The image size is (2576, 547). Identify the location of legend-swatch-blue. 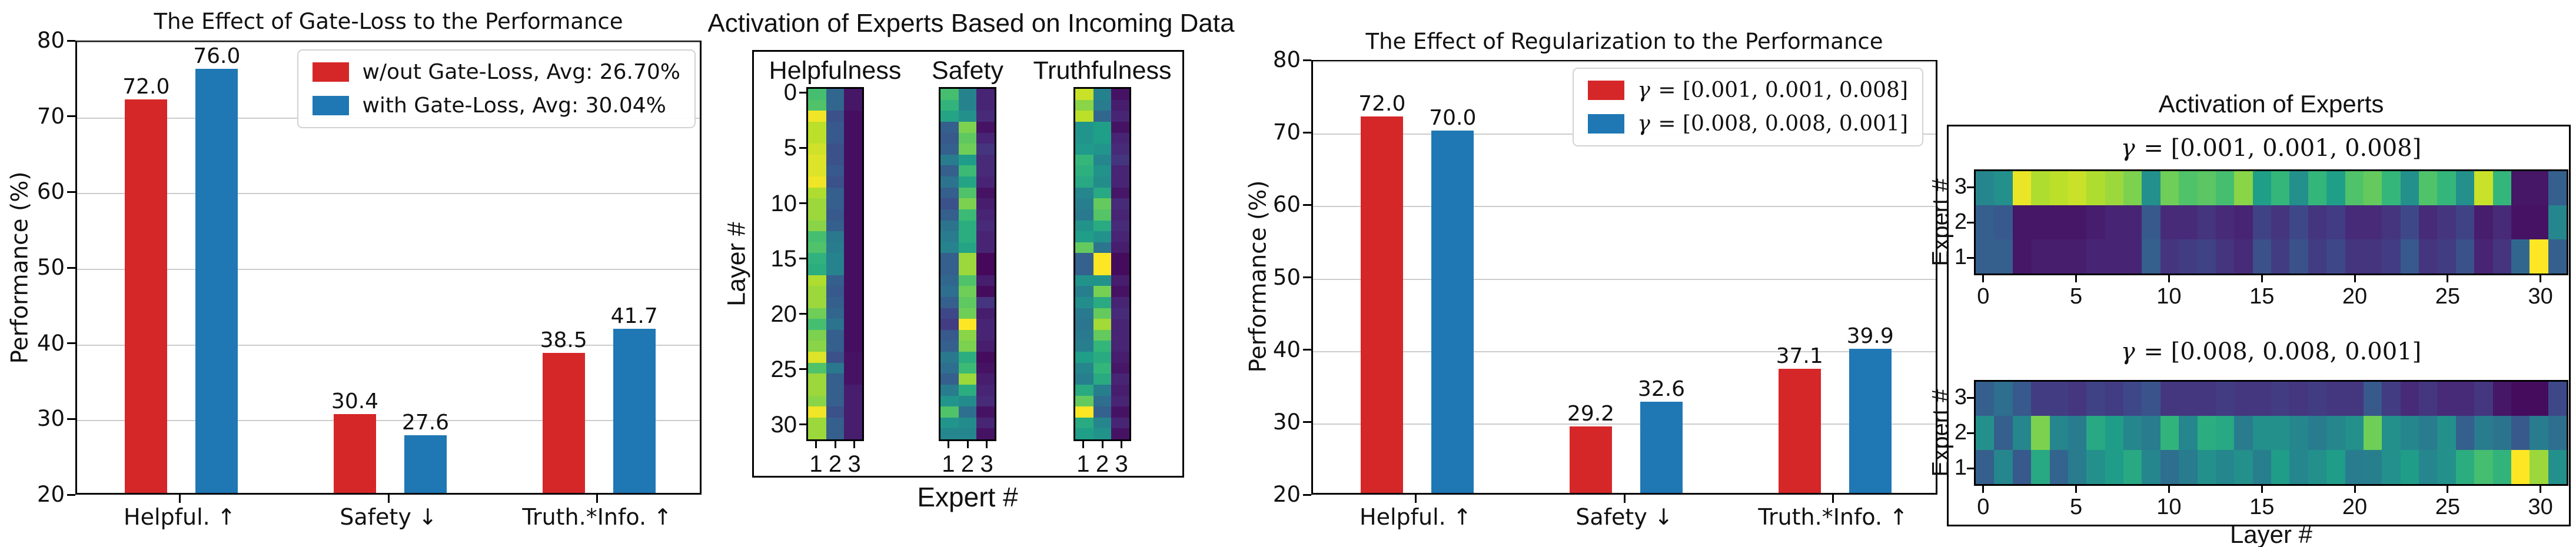
(1606, 124).